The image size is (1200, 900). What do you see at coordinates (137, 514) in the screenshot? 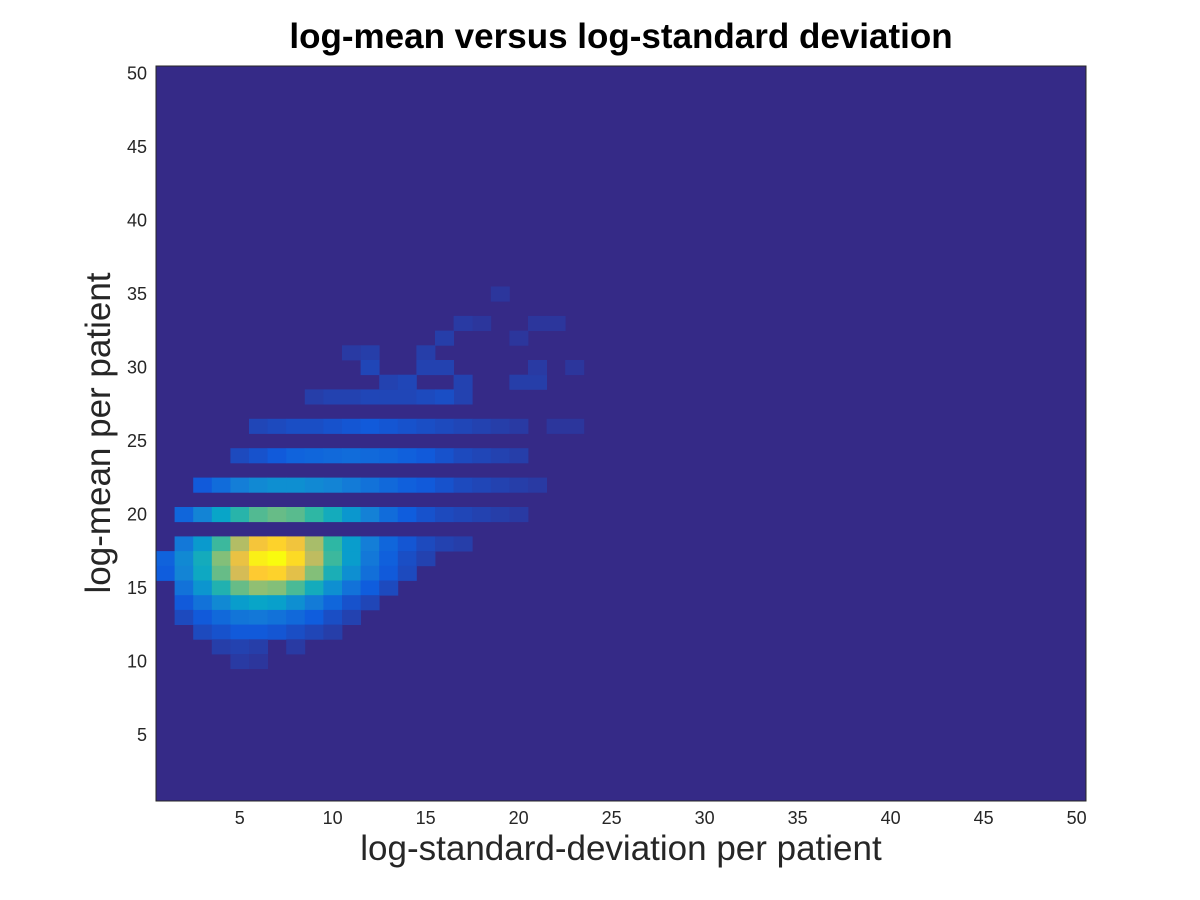
I see `y-tick-label: 20` at bounding box center [137, 514].